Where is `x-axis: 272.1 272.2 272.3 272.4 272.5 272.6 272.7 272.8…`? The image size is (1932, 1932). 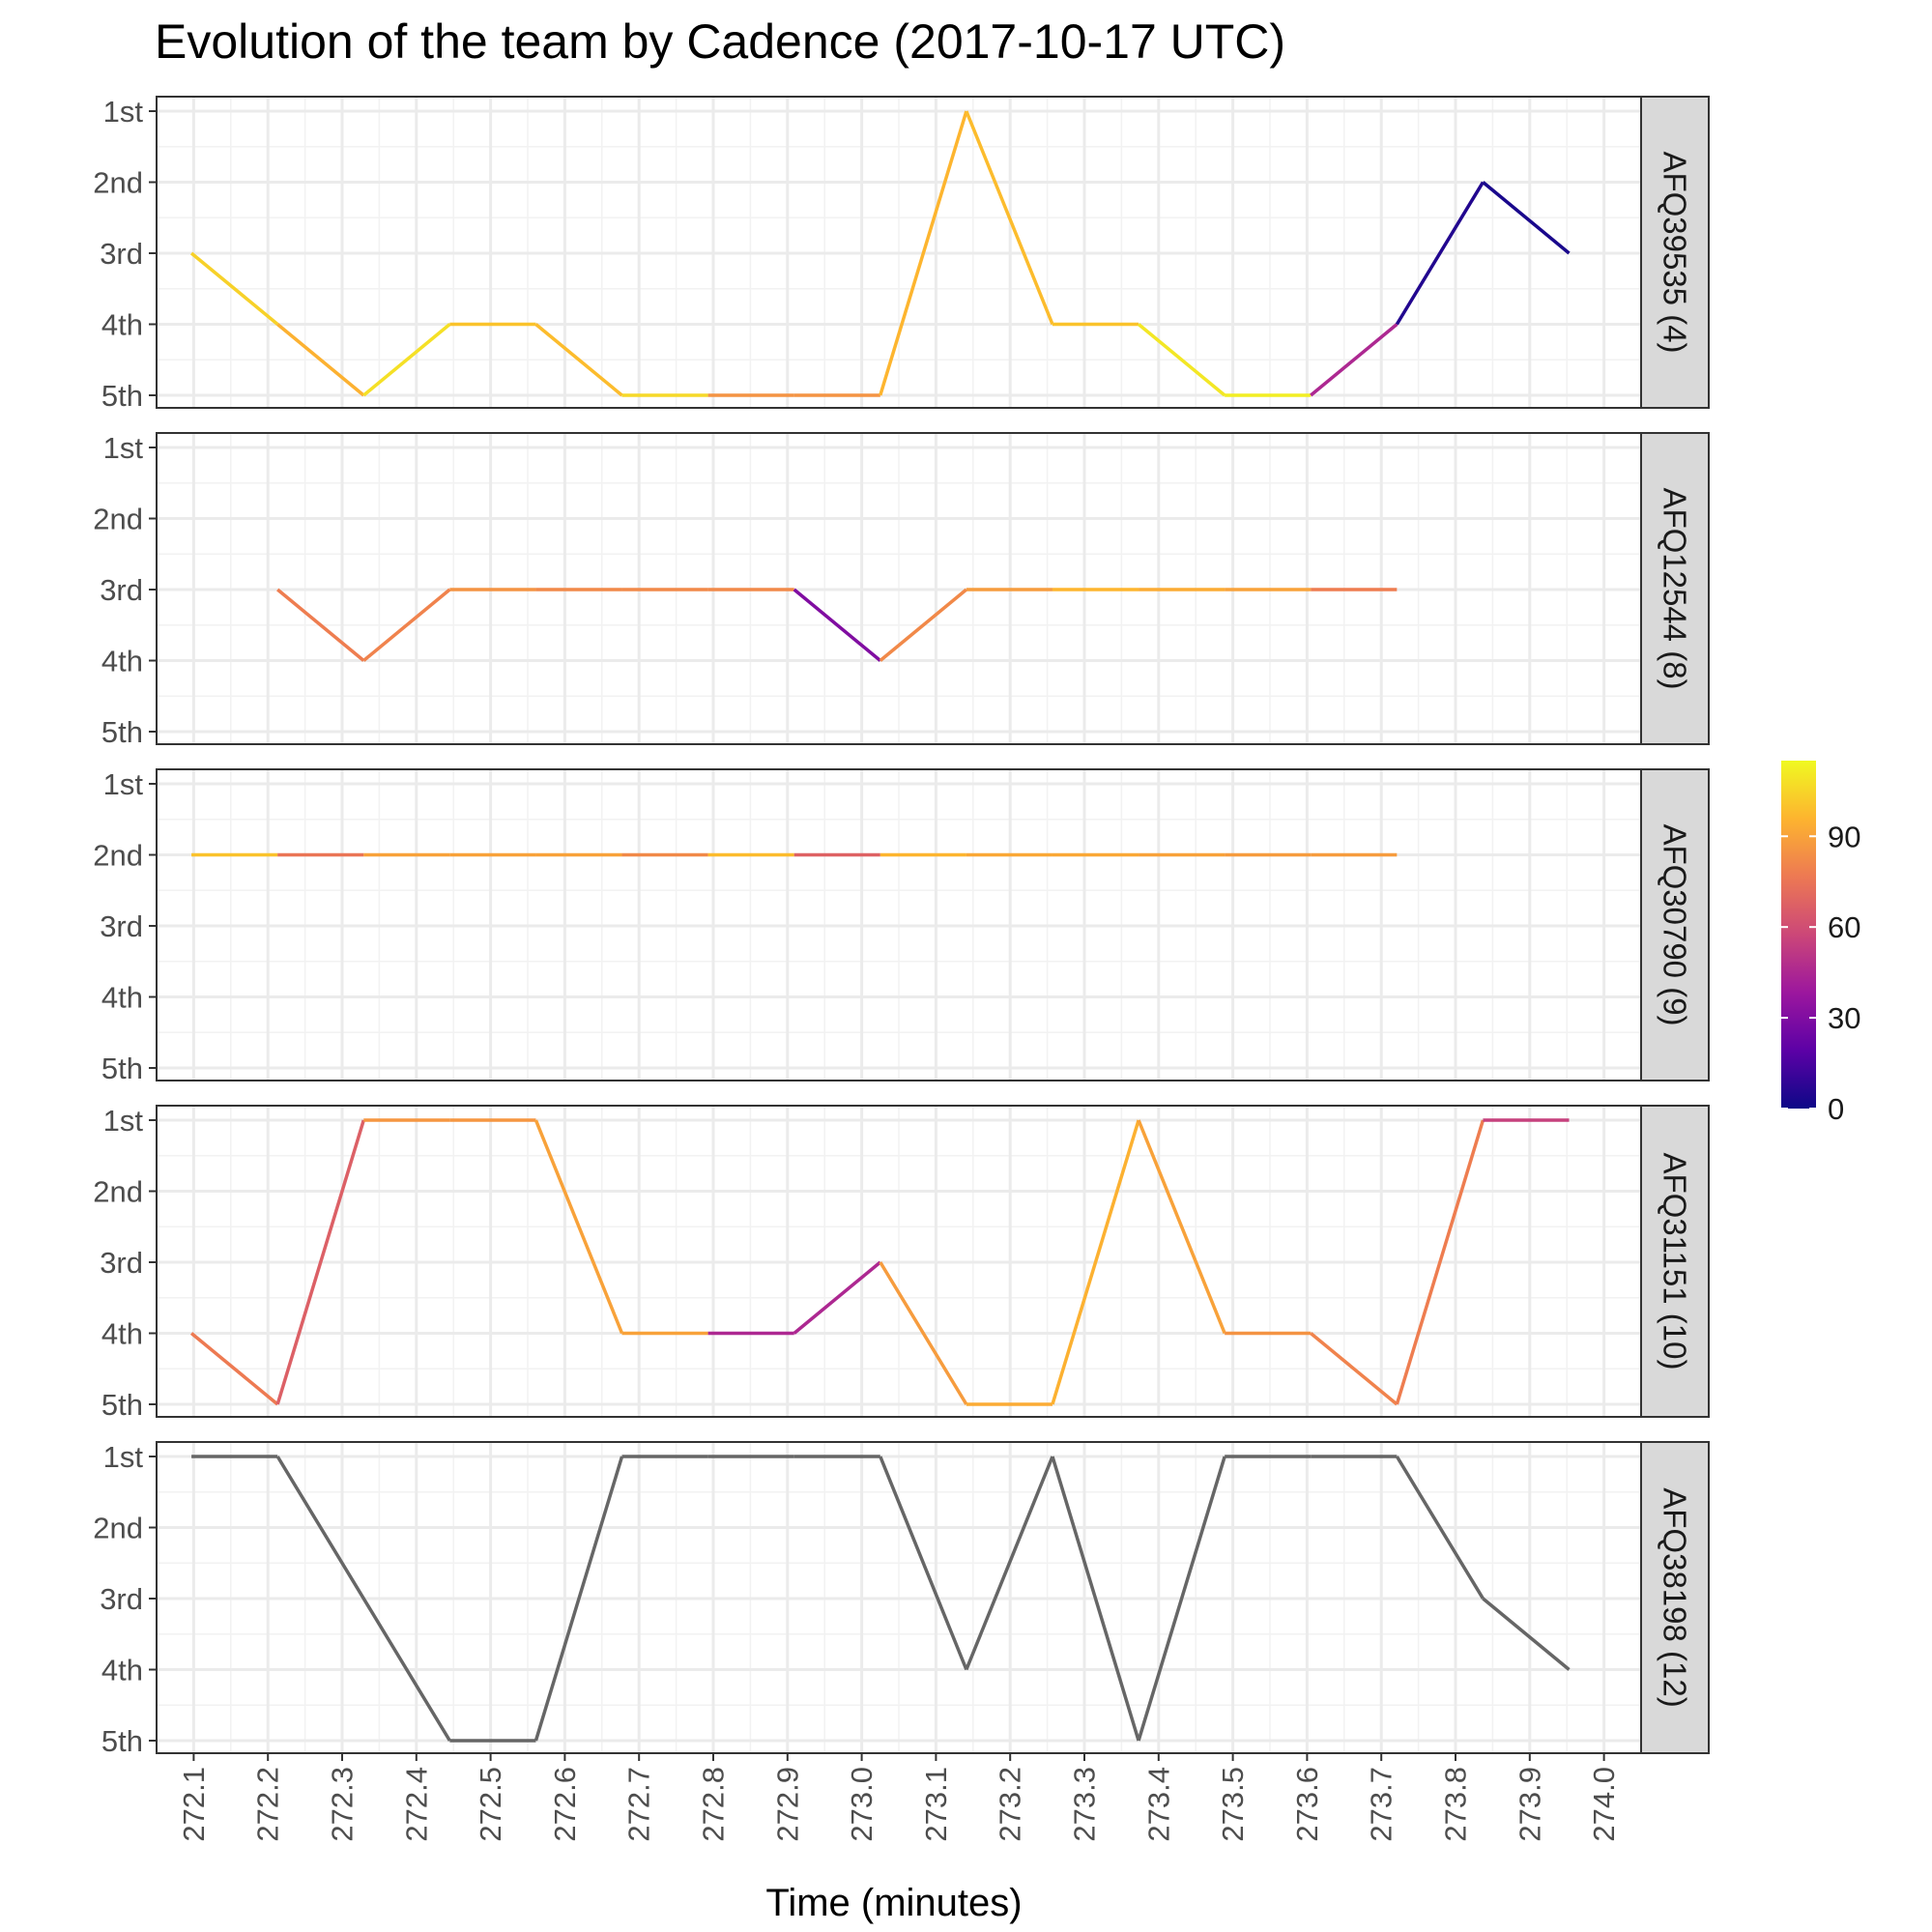 x-axis: 272.1 272.2 272.3 272.4 272.5 272.6 272.7 272.8… is located at coordinates (899, 1797).